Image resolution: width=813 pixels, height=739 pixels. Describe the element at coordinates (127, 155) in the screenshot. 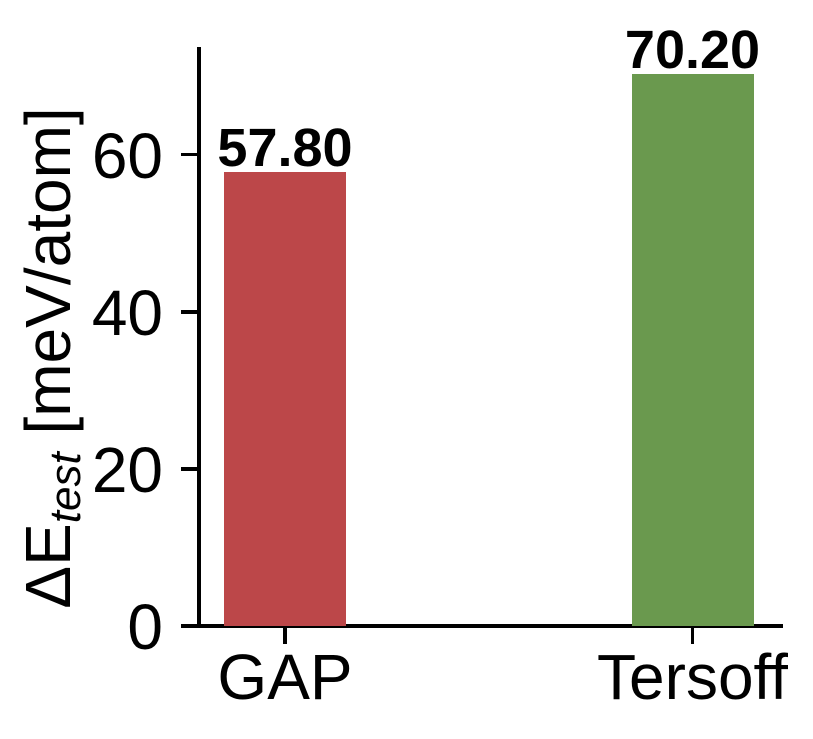

I see `y-tick-label: 60` at that location.